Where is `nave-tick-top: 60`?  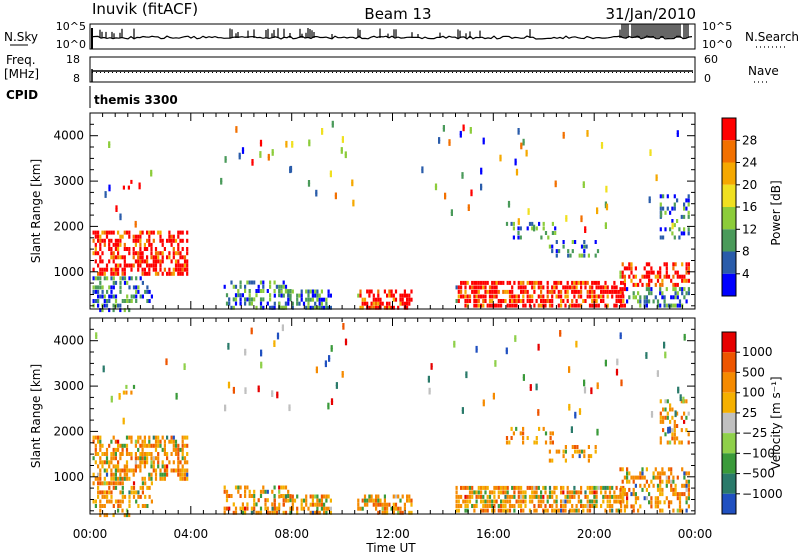
nave-tick-top: 60 is located at coordinates (711, 59).